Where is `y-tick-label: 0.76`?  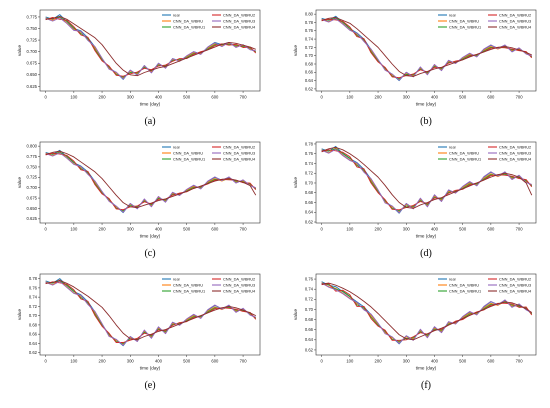
y-tick-label: 0.76 is located at coordinates (309, 278).